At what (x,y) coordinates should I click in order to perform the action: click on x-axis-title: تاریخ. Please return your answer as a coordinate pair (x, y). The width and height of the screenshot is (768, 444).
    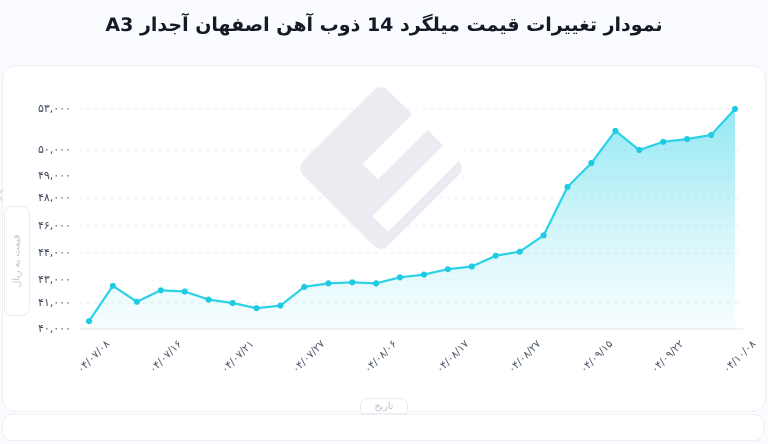
    Looking at the image, I should click on (384, 406).